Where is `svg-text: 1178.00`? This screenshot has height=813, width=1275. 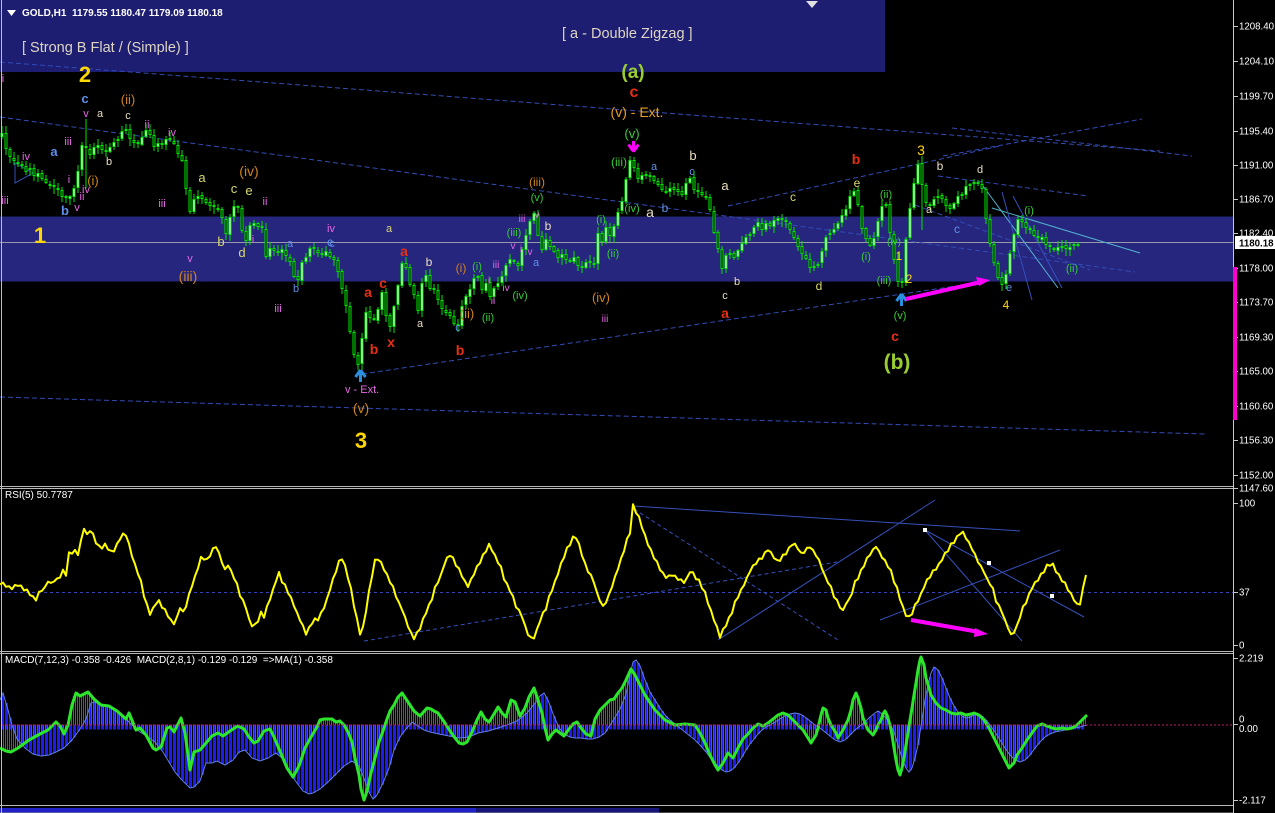
svg-text: 1178.00 is located at coordinates (1256, 269).